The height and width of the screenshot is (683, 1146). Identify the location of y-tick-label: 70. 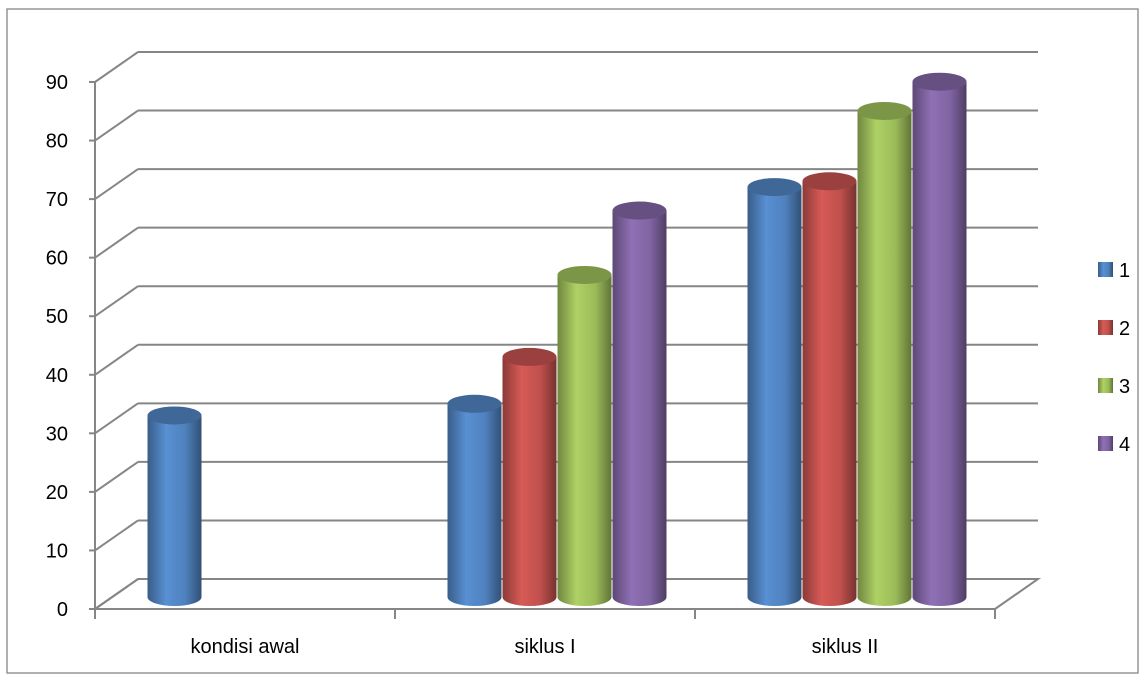
(57, 200).